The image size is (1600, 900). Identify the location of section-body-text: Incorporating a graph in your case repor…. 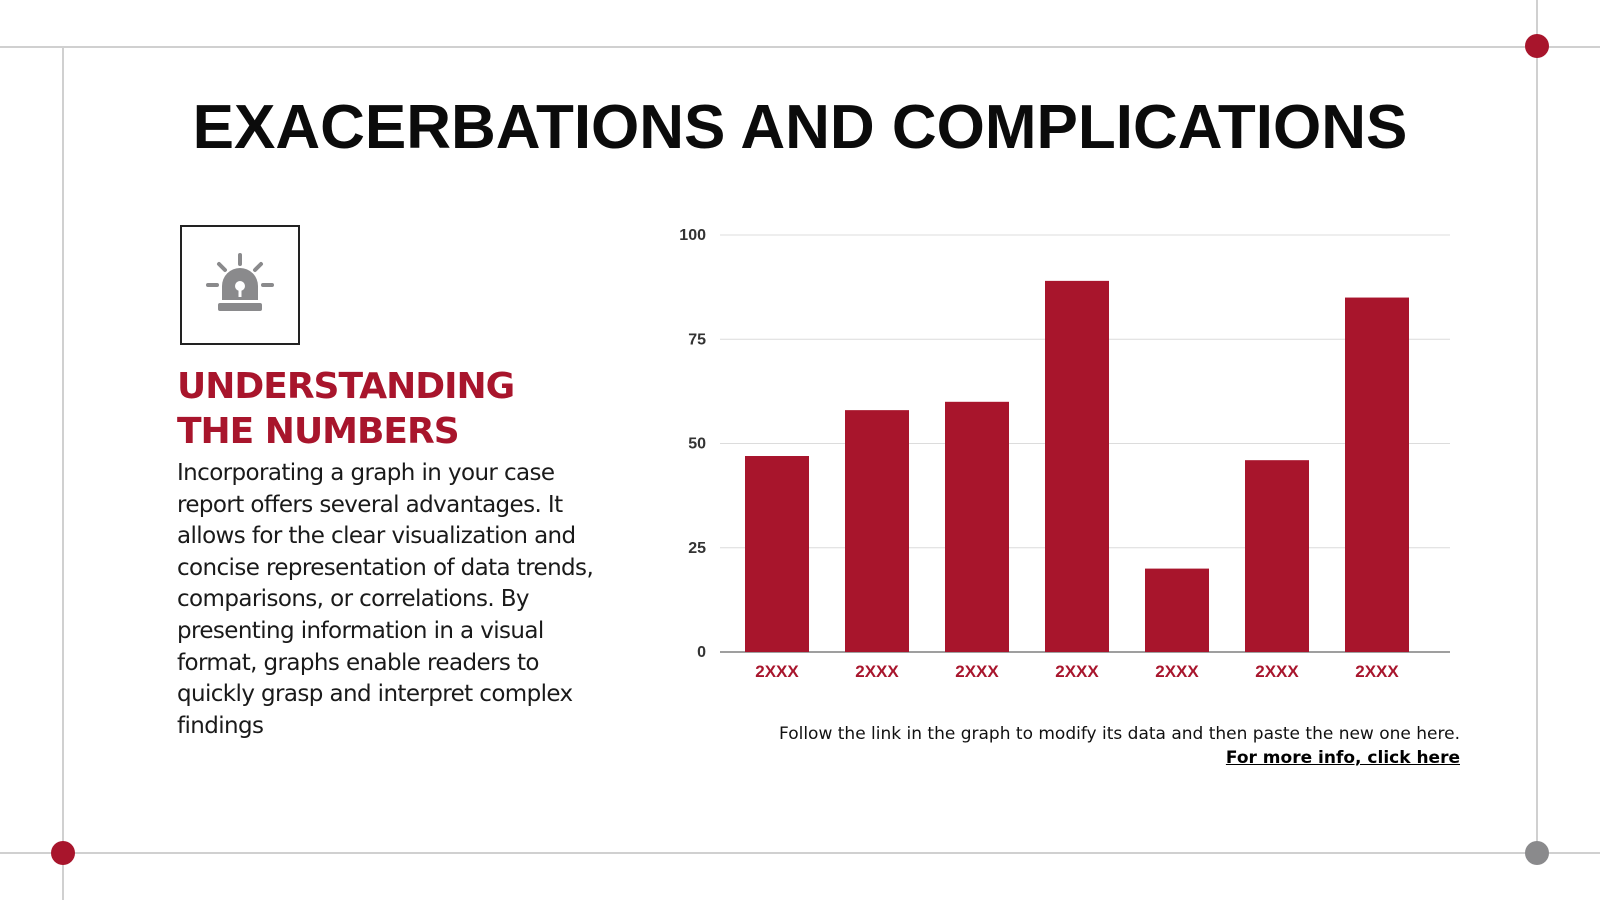
(385, 599).